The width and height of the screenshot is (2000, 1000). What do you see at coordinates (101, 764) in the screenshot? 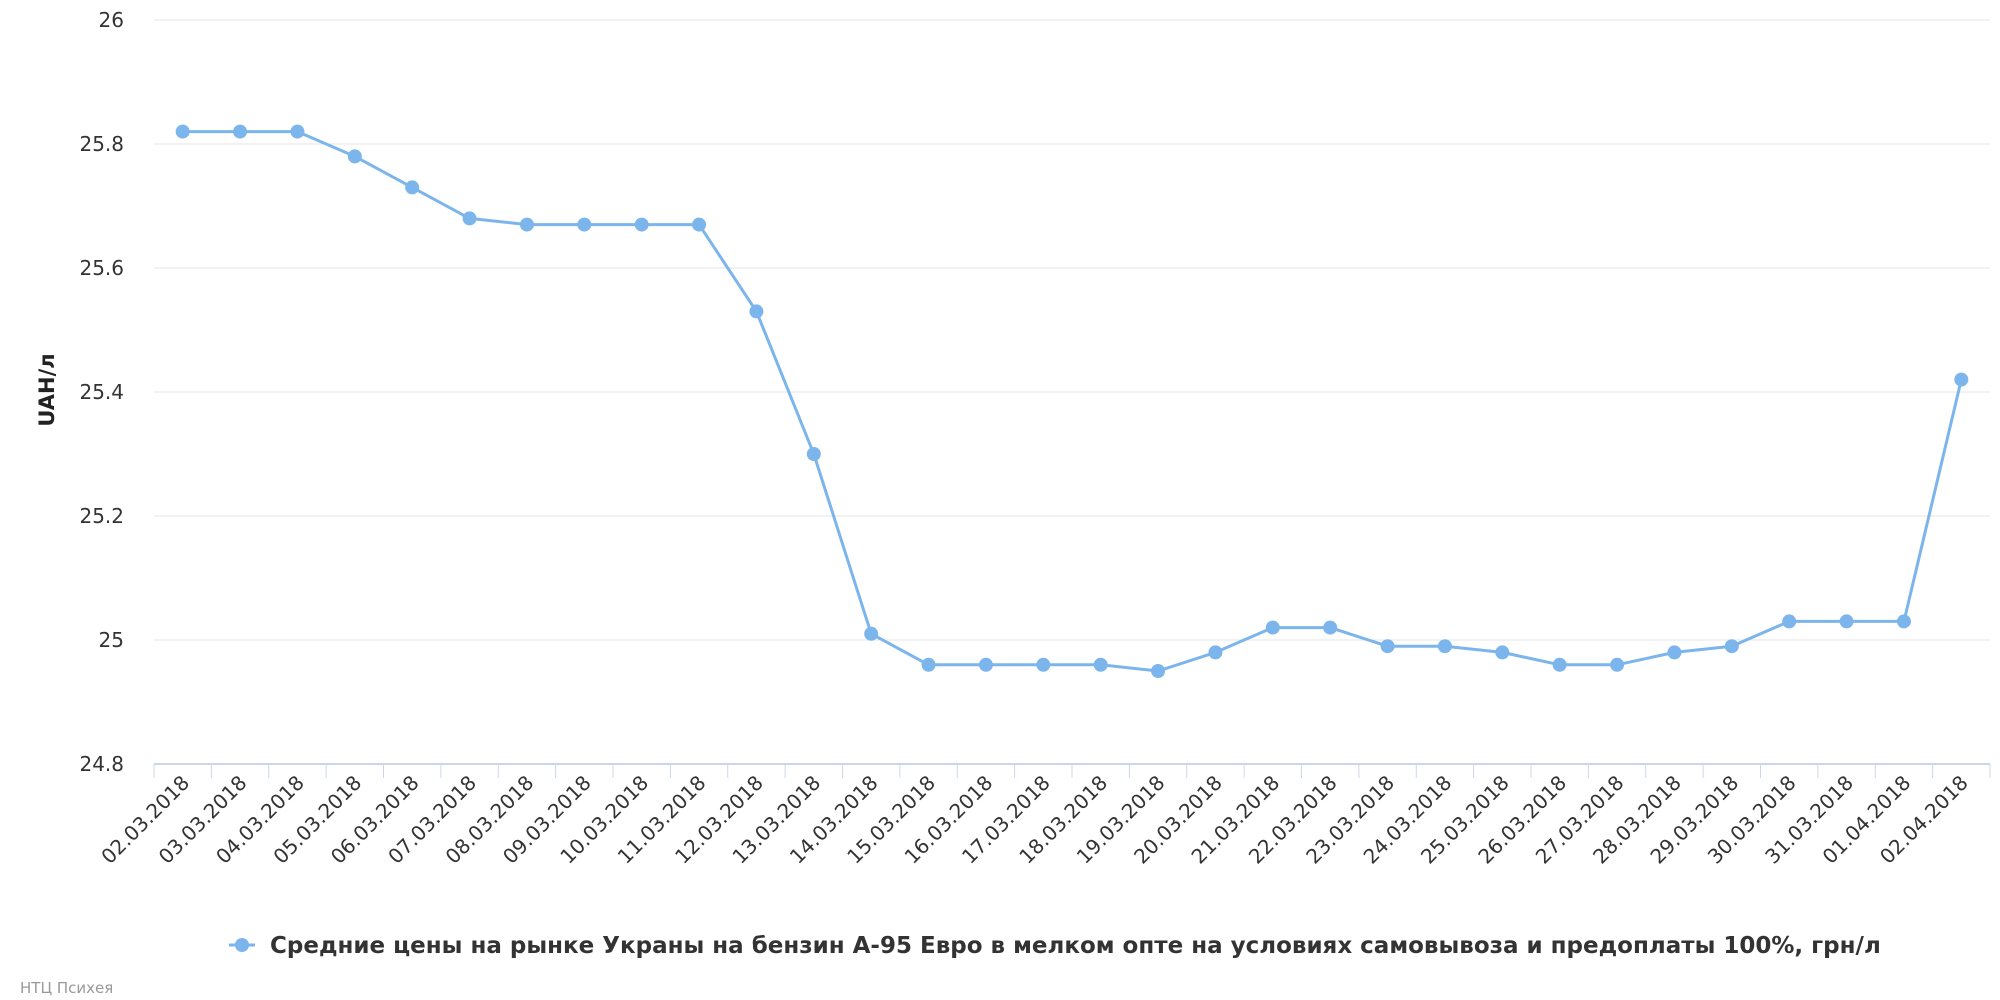
I see `y-tick-label: 24.8` at bounding box center [101, 764].